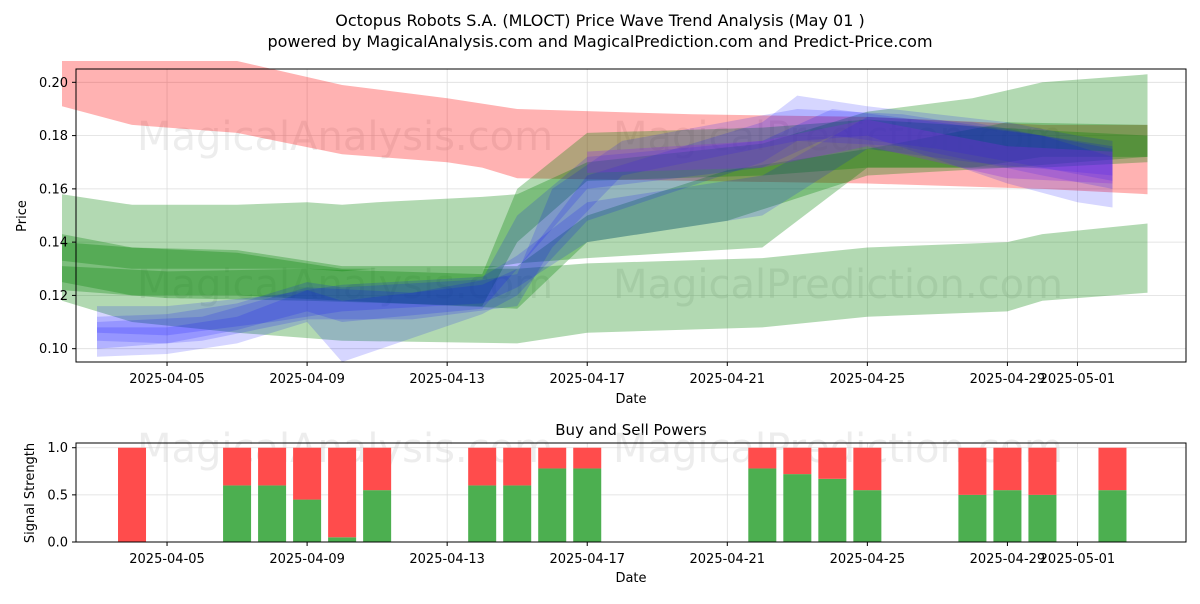 The width and height of the screenshot is (1200, 604). What do you see at coordinates (728, 559) in the screenshot?
I see `signal-x-tick-label: 2025-04-21` at bounding box center [728, 559].